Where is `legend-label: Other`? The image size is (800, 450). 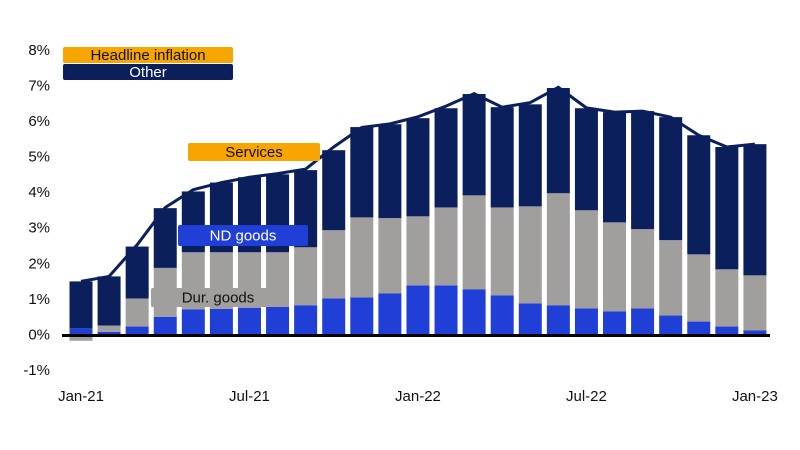
legend-label: Other is located at coordinates (148, 72).